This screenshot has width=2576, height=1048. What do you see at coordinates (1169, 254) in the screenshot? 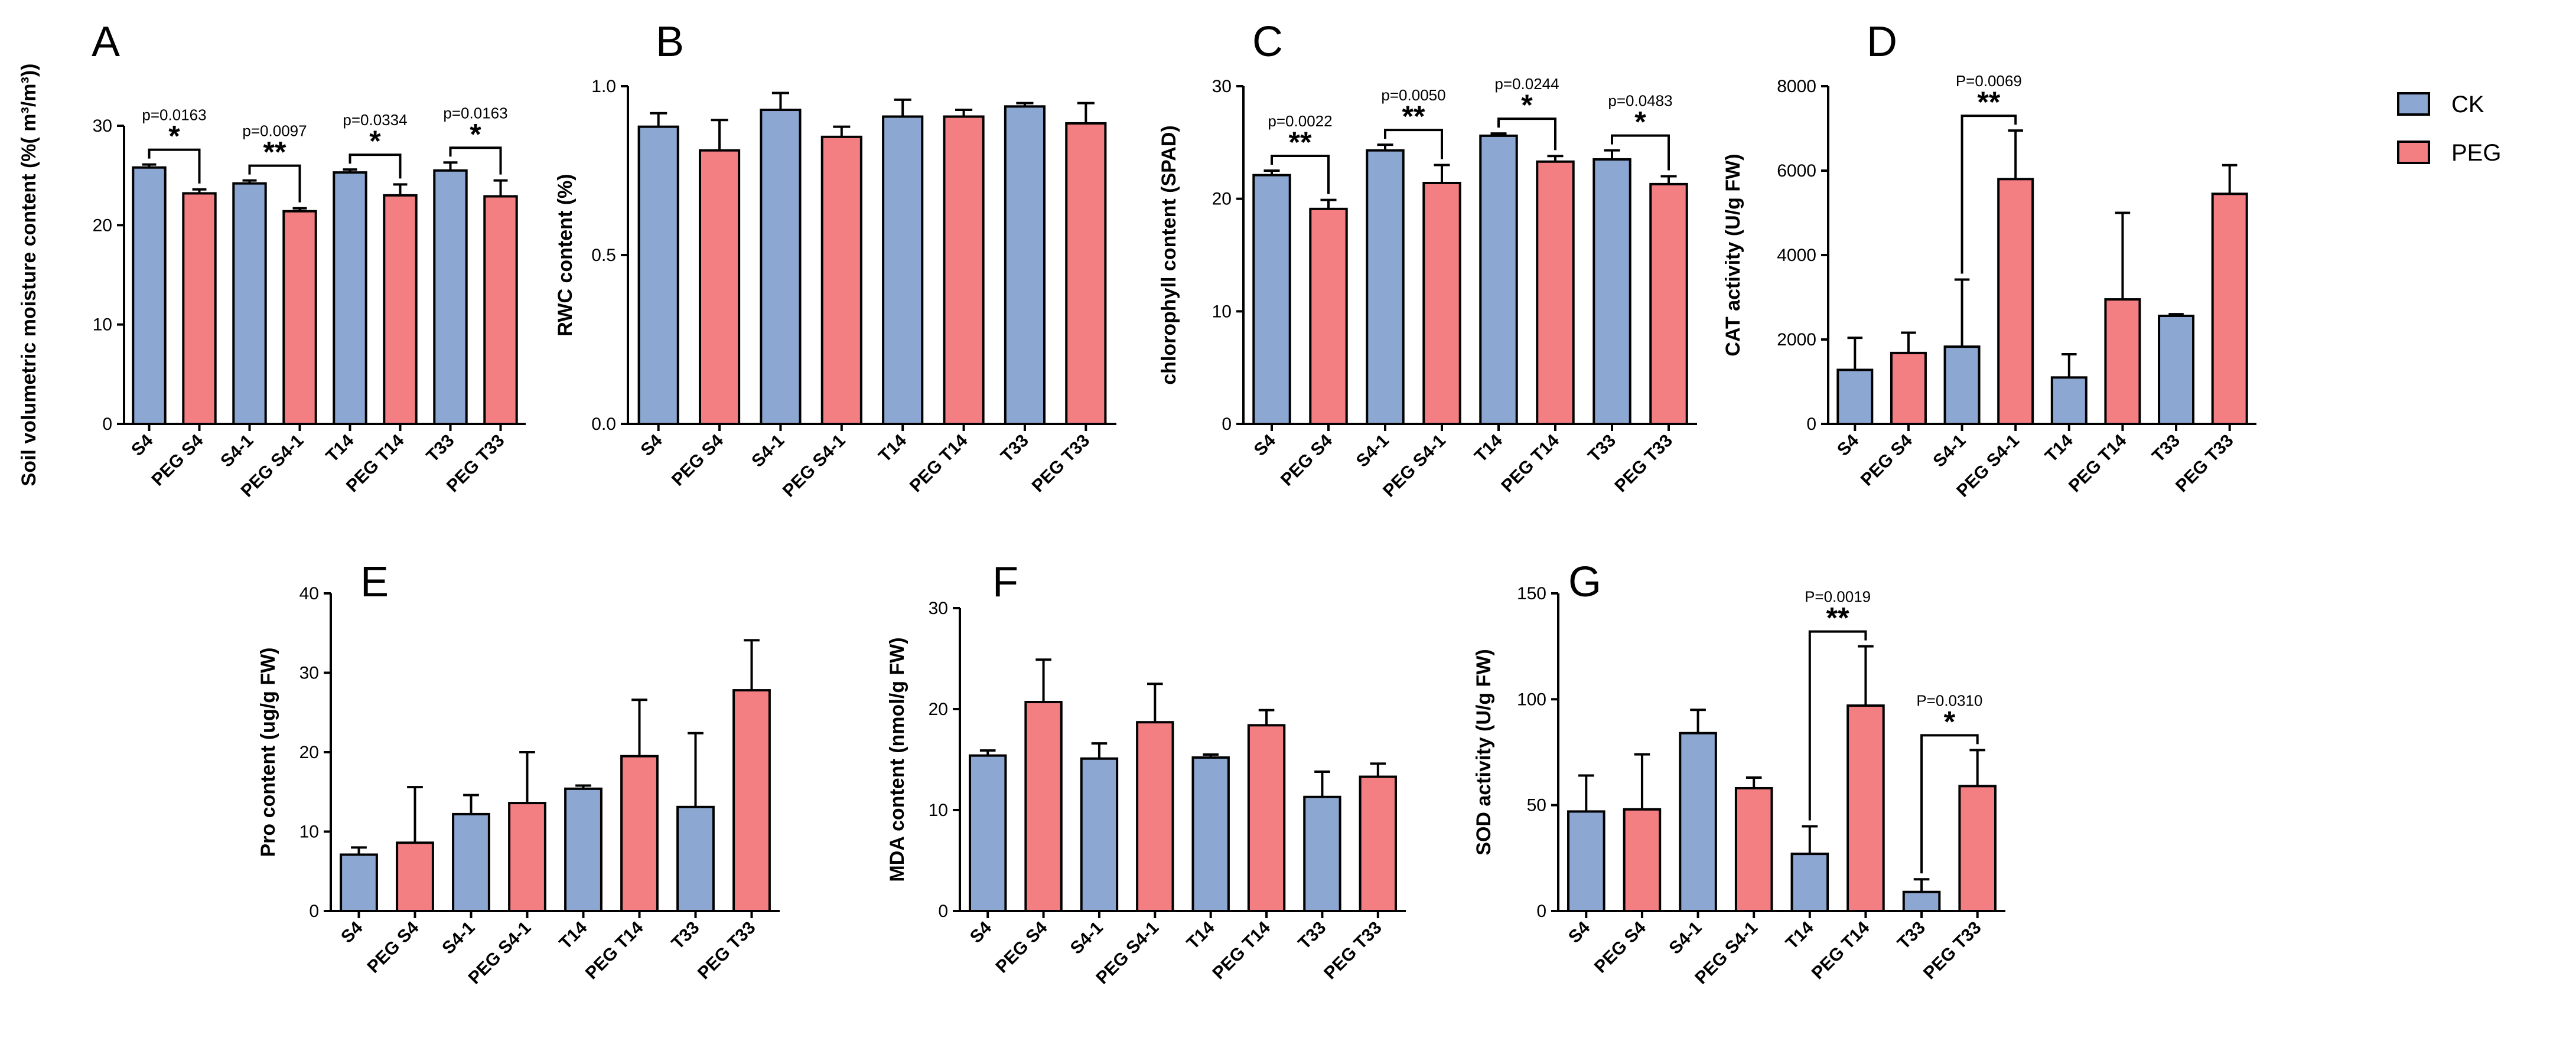
I see `y-axis-title: chlorophyll content (SPAD)` at bounding box center [1169, 254].